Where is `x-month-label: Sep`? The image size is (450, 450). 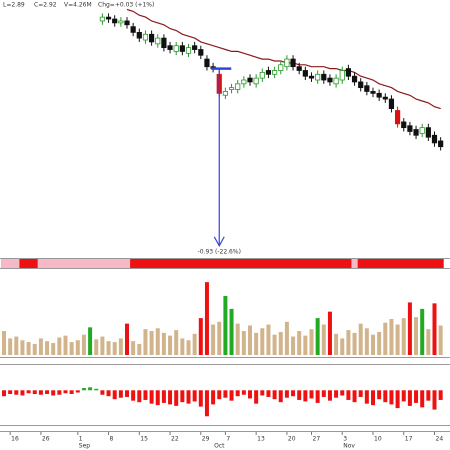
x-month-label: Sep is located at coordinates (85, 446).